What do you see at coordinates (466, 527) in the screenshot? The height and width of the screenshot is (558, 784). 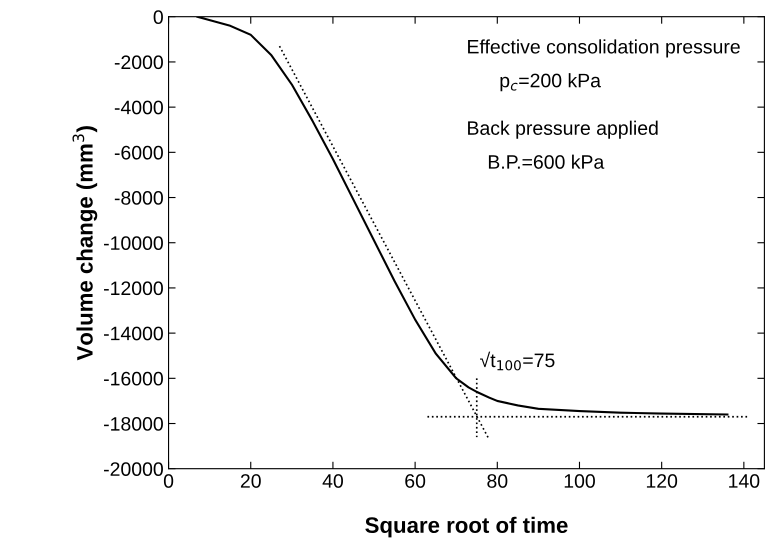 I see `x-axis-title: Square root of time` at bounding box center [466, 527].